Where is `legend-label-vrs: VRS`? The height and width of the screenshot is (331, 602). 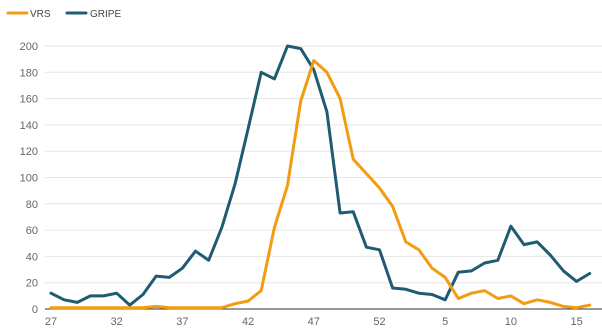 legend-label-vrs: VRS is located at coordinates (40, 14).